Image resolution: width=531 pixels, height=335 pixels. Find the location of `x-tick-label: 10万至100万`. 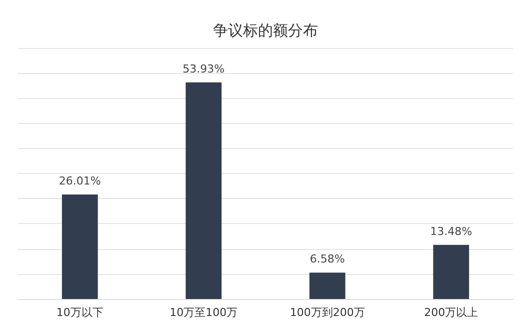

x-tick-label: 10万至100万 is located at coordinates (204, 312).